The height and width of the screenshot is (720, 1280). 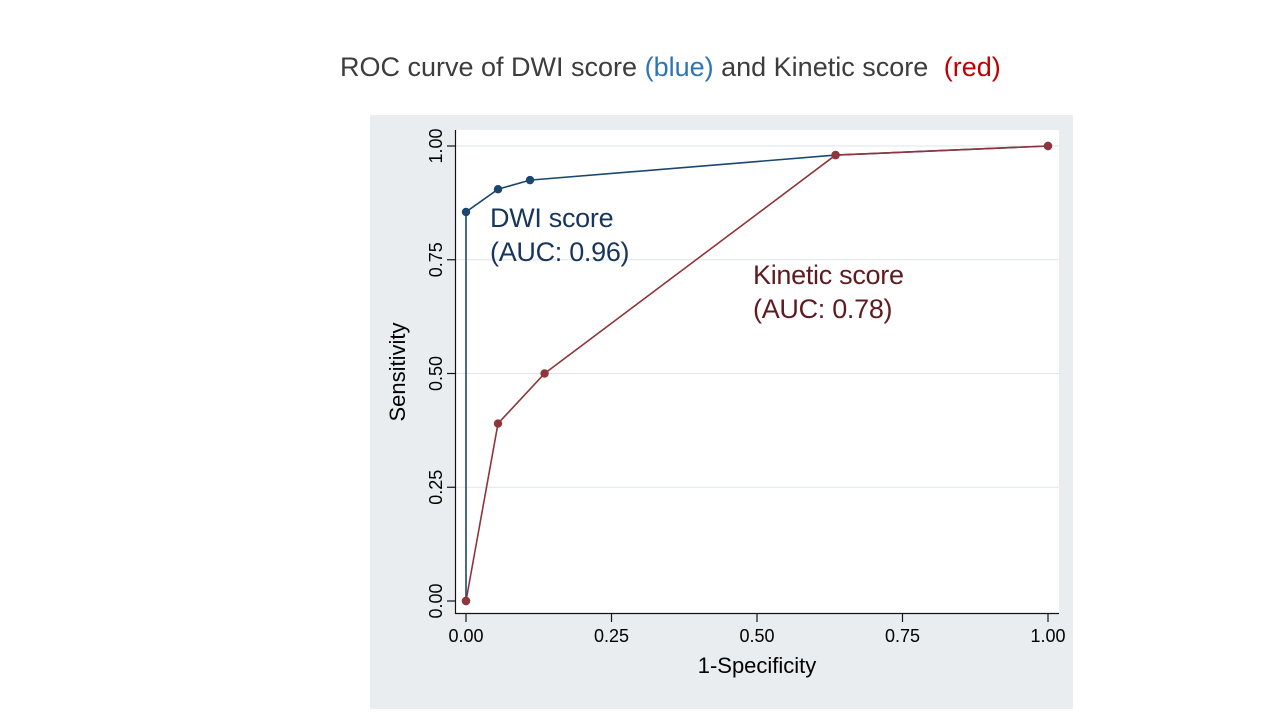 I want to click on x-tick-label: 0.25, so click(x=611, y=636).